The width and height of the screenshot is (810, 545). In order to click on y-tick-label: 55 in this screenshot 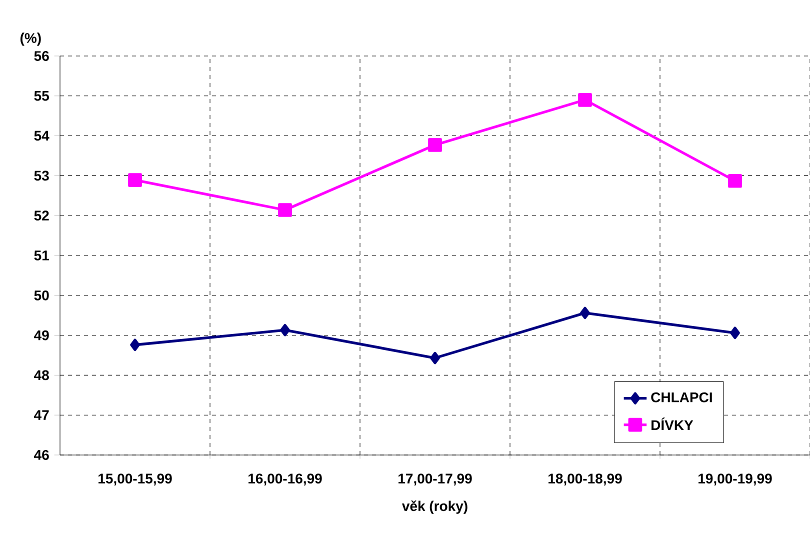, I will do `click(41, 96)`.